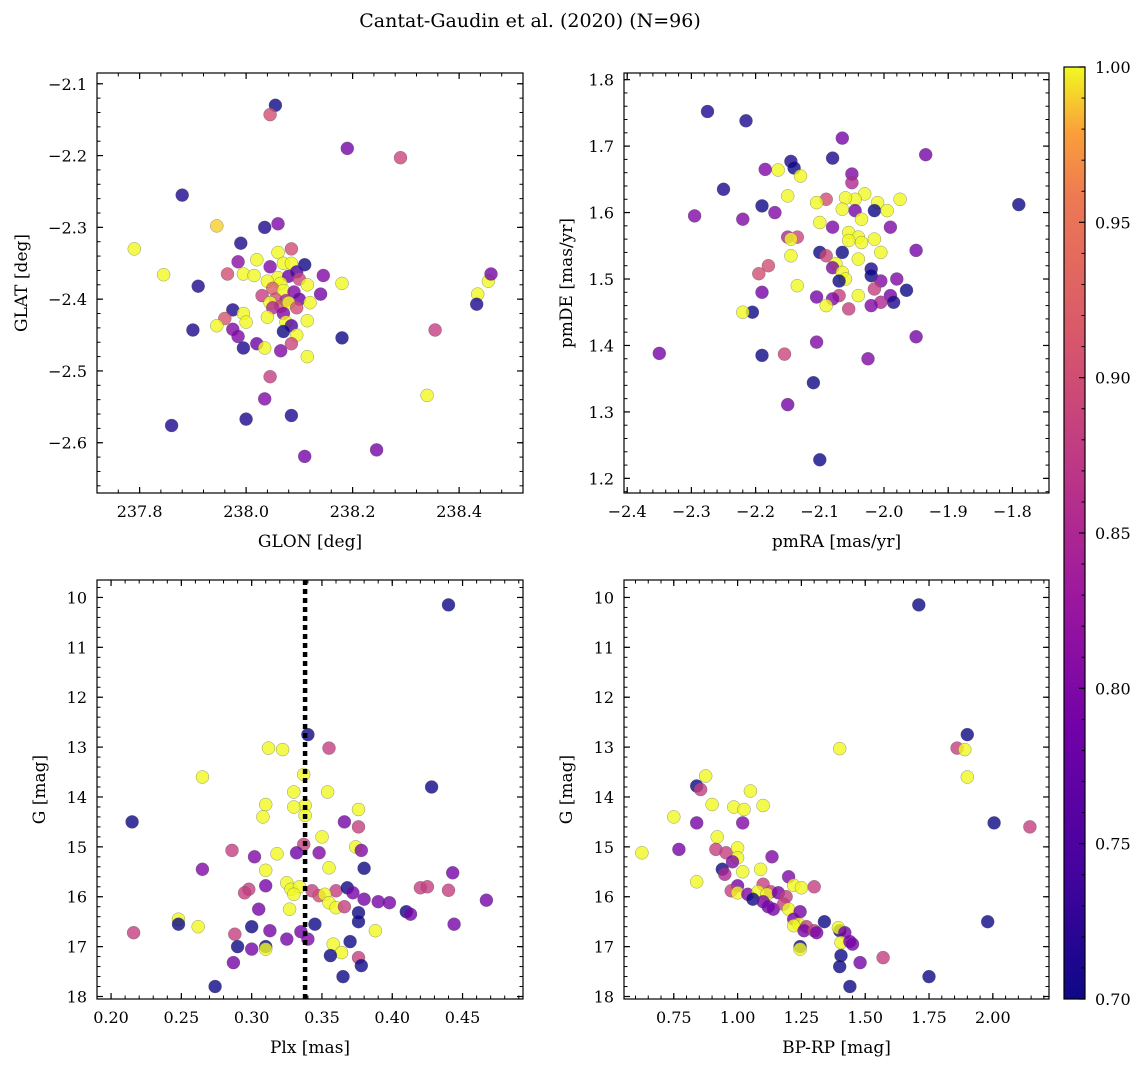  What do you see at coordinates (1113, 222) in the screenshot?
I see `colorbar-tick-label: 0.95` at bounding box center [1113, 222].